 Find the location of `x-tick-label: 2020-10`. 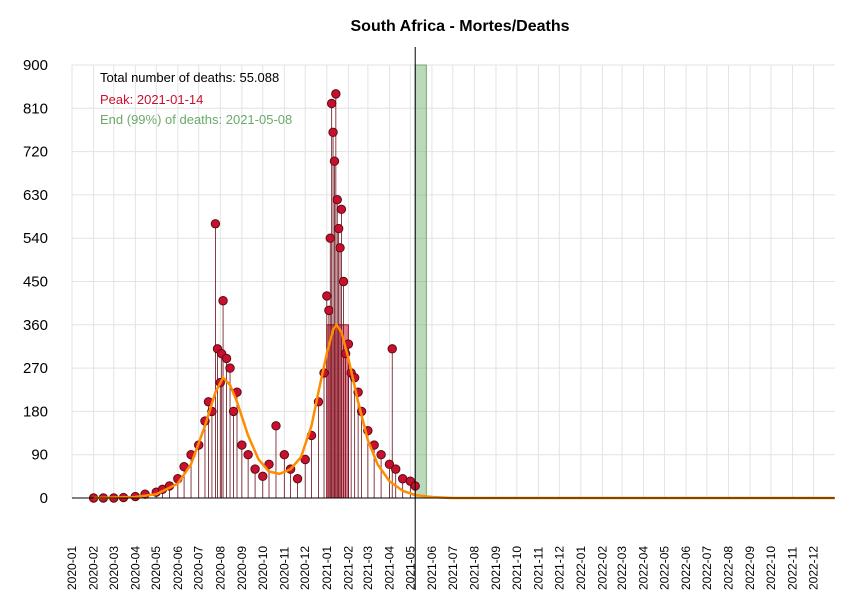

x-tick-label: 2020-10 is located at coordinates (263, 568).